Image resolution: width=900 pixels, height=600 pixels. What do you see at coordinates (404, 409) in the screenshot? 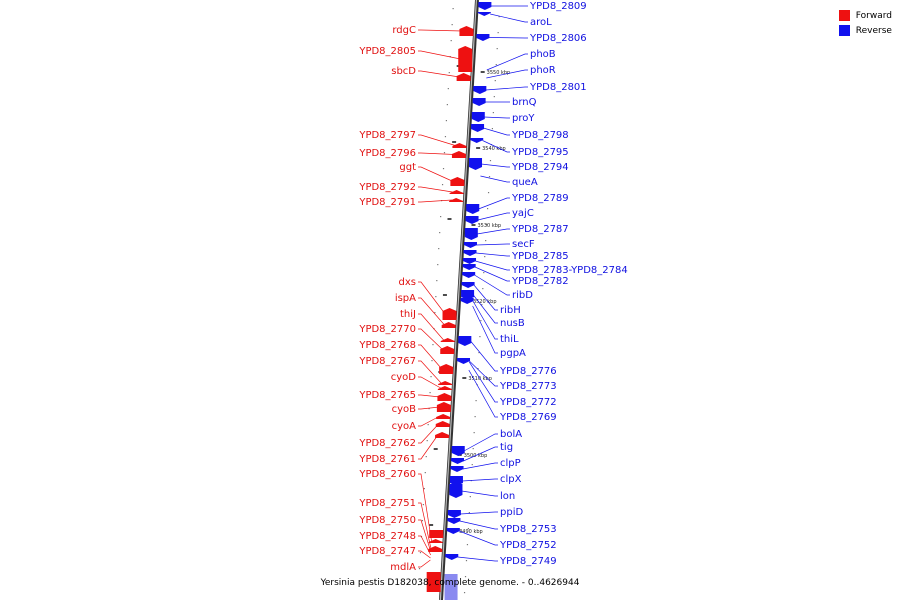
I see `forward-gene-label: cyoB` at bounding box center [404, 409].